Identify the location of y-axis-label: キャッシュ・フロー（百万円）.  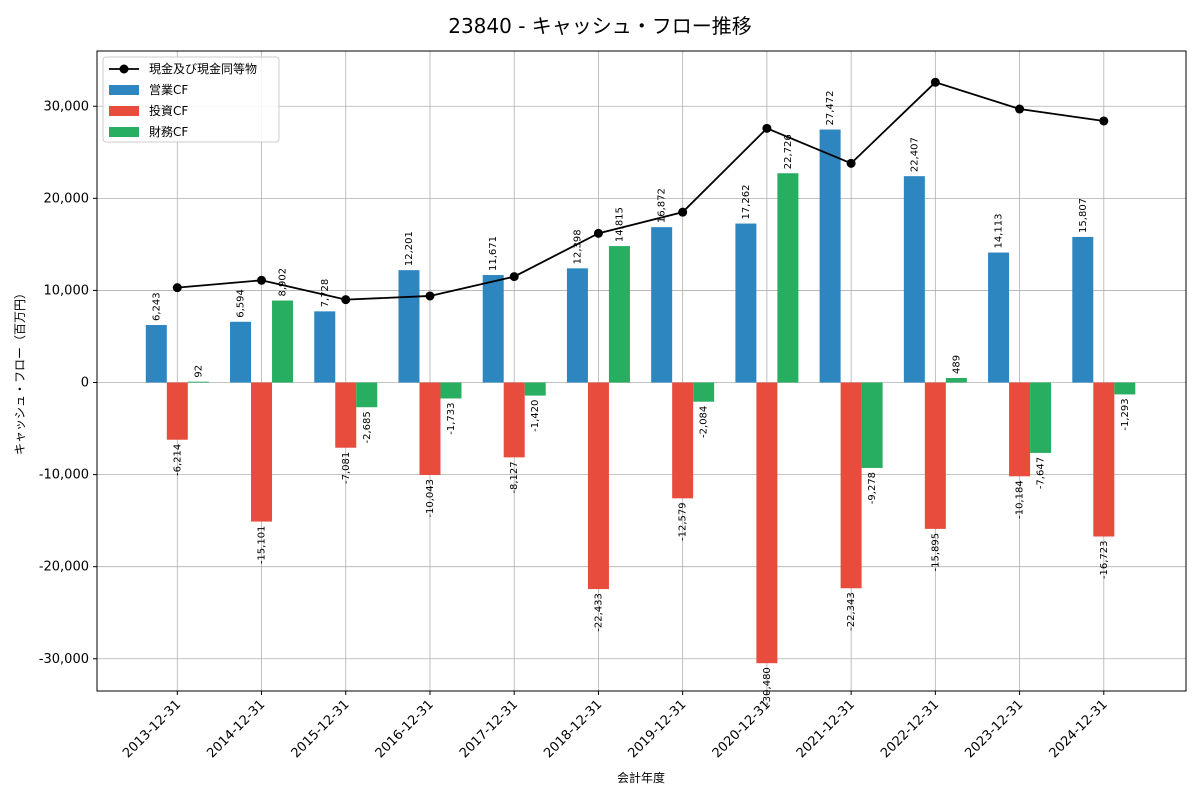
(20, 371).